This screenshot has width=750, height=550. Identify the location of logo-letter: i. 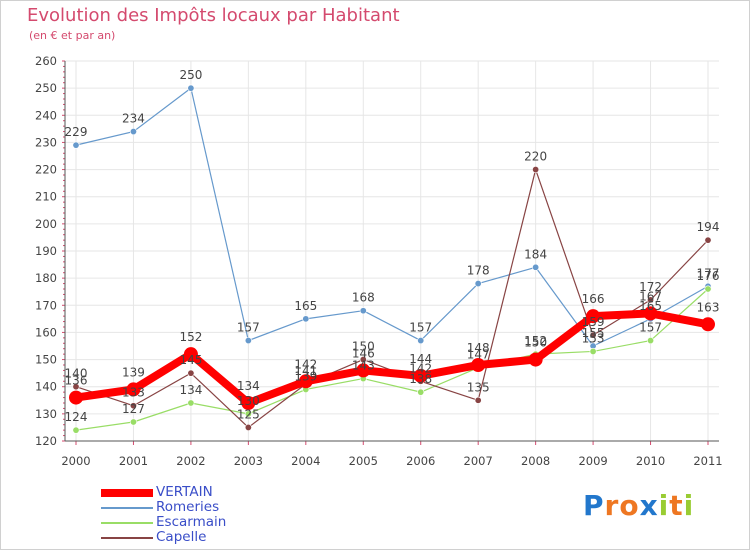
(664, 505).